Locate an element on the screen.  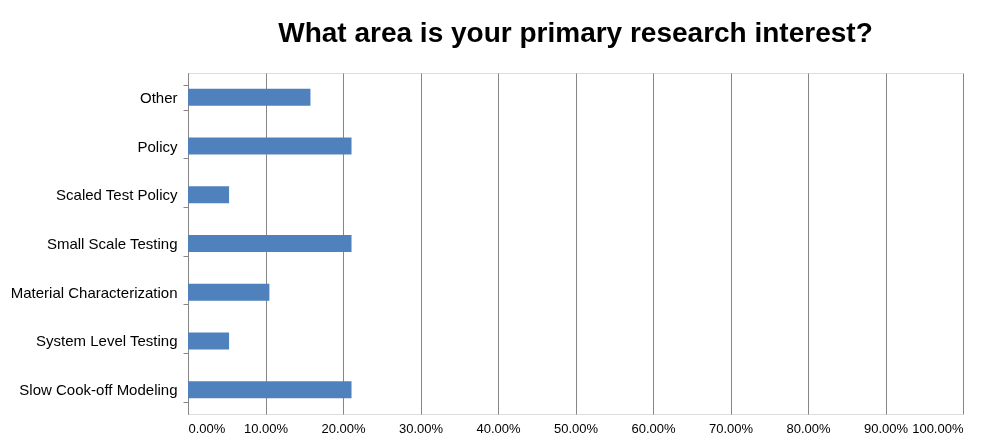
x-tick-label: 100.00% is located at coordinates (938, 428).